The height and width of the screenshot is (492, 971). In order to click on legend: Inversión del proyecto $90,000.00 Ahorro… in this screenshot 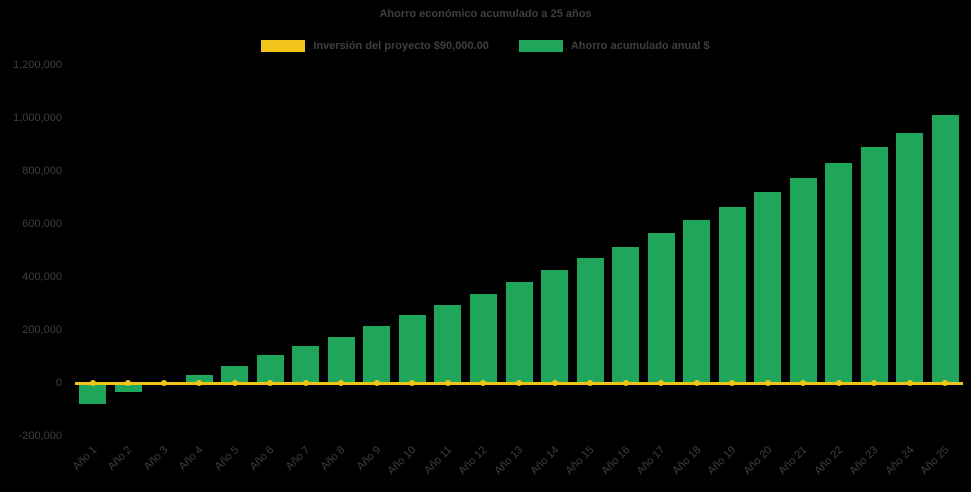, I will do `click(485, 46)`.